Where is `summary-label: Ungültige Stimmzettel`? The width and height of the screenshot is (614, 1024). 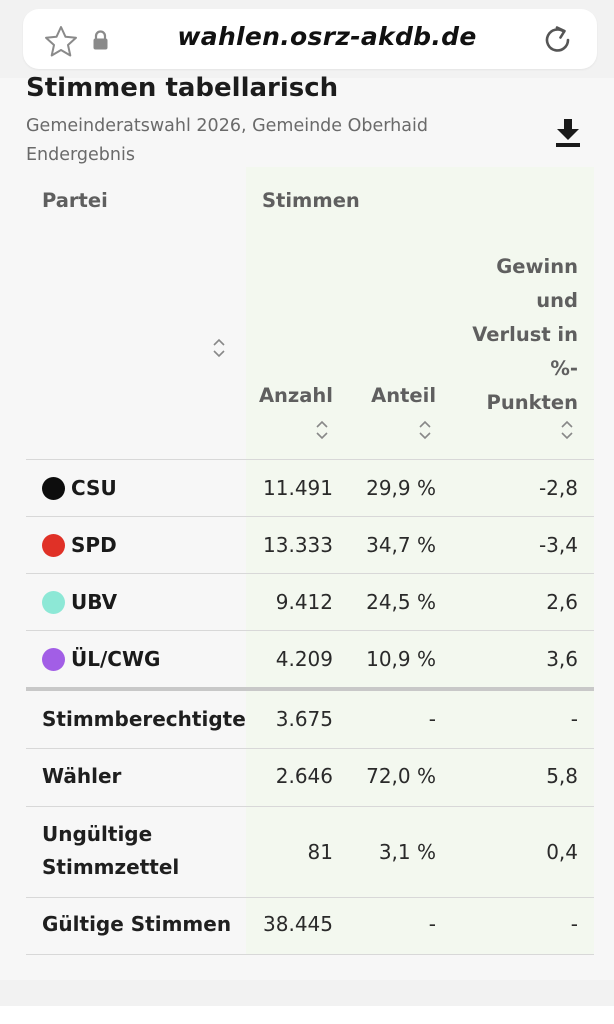 summary-label: Ungültige Stimmzettel is located at coordinates (110, 851).